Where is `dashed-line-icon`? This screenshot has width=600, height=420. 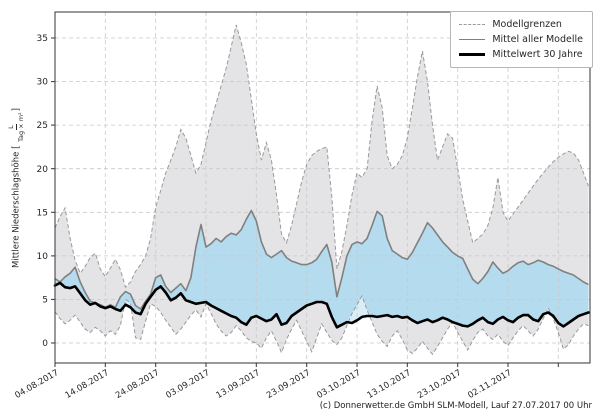 dashed-line-icon is located at coordinates (472, 24).